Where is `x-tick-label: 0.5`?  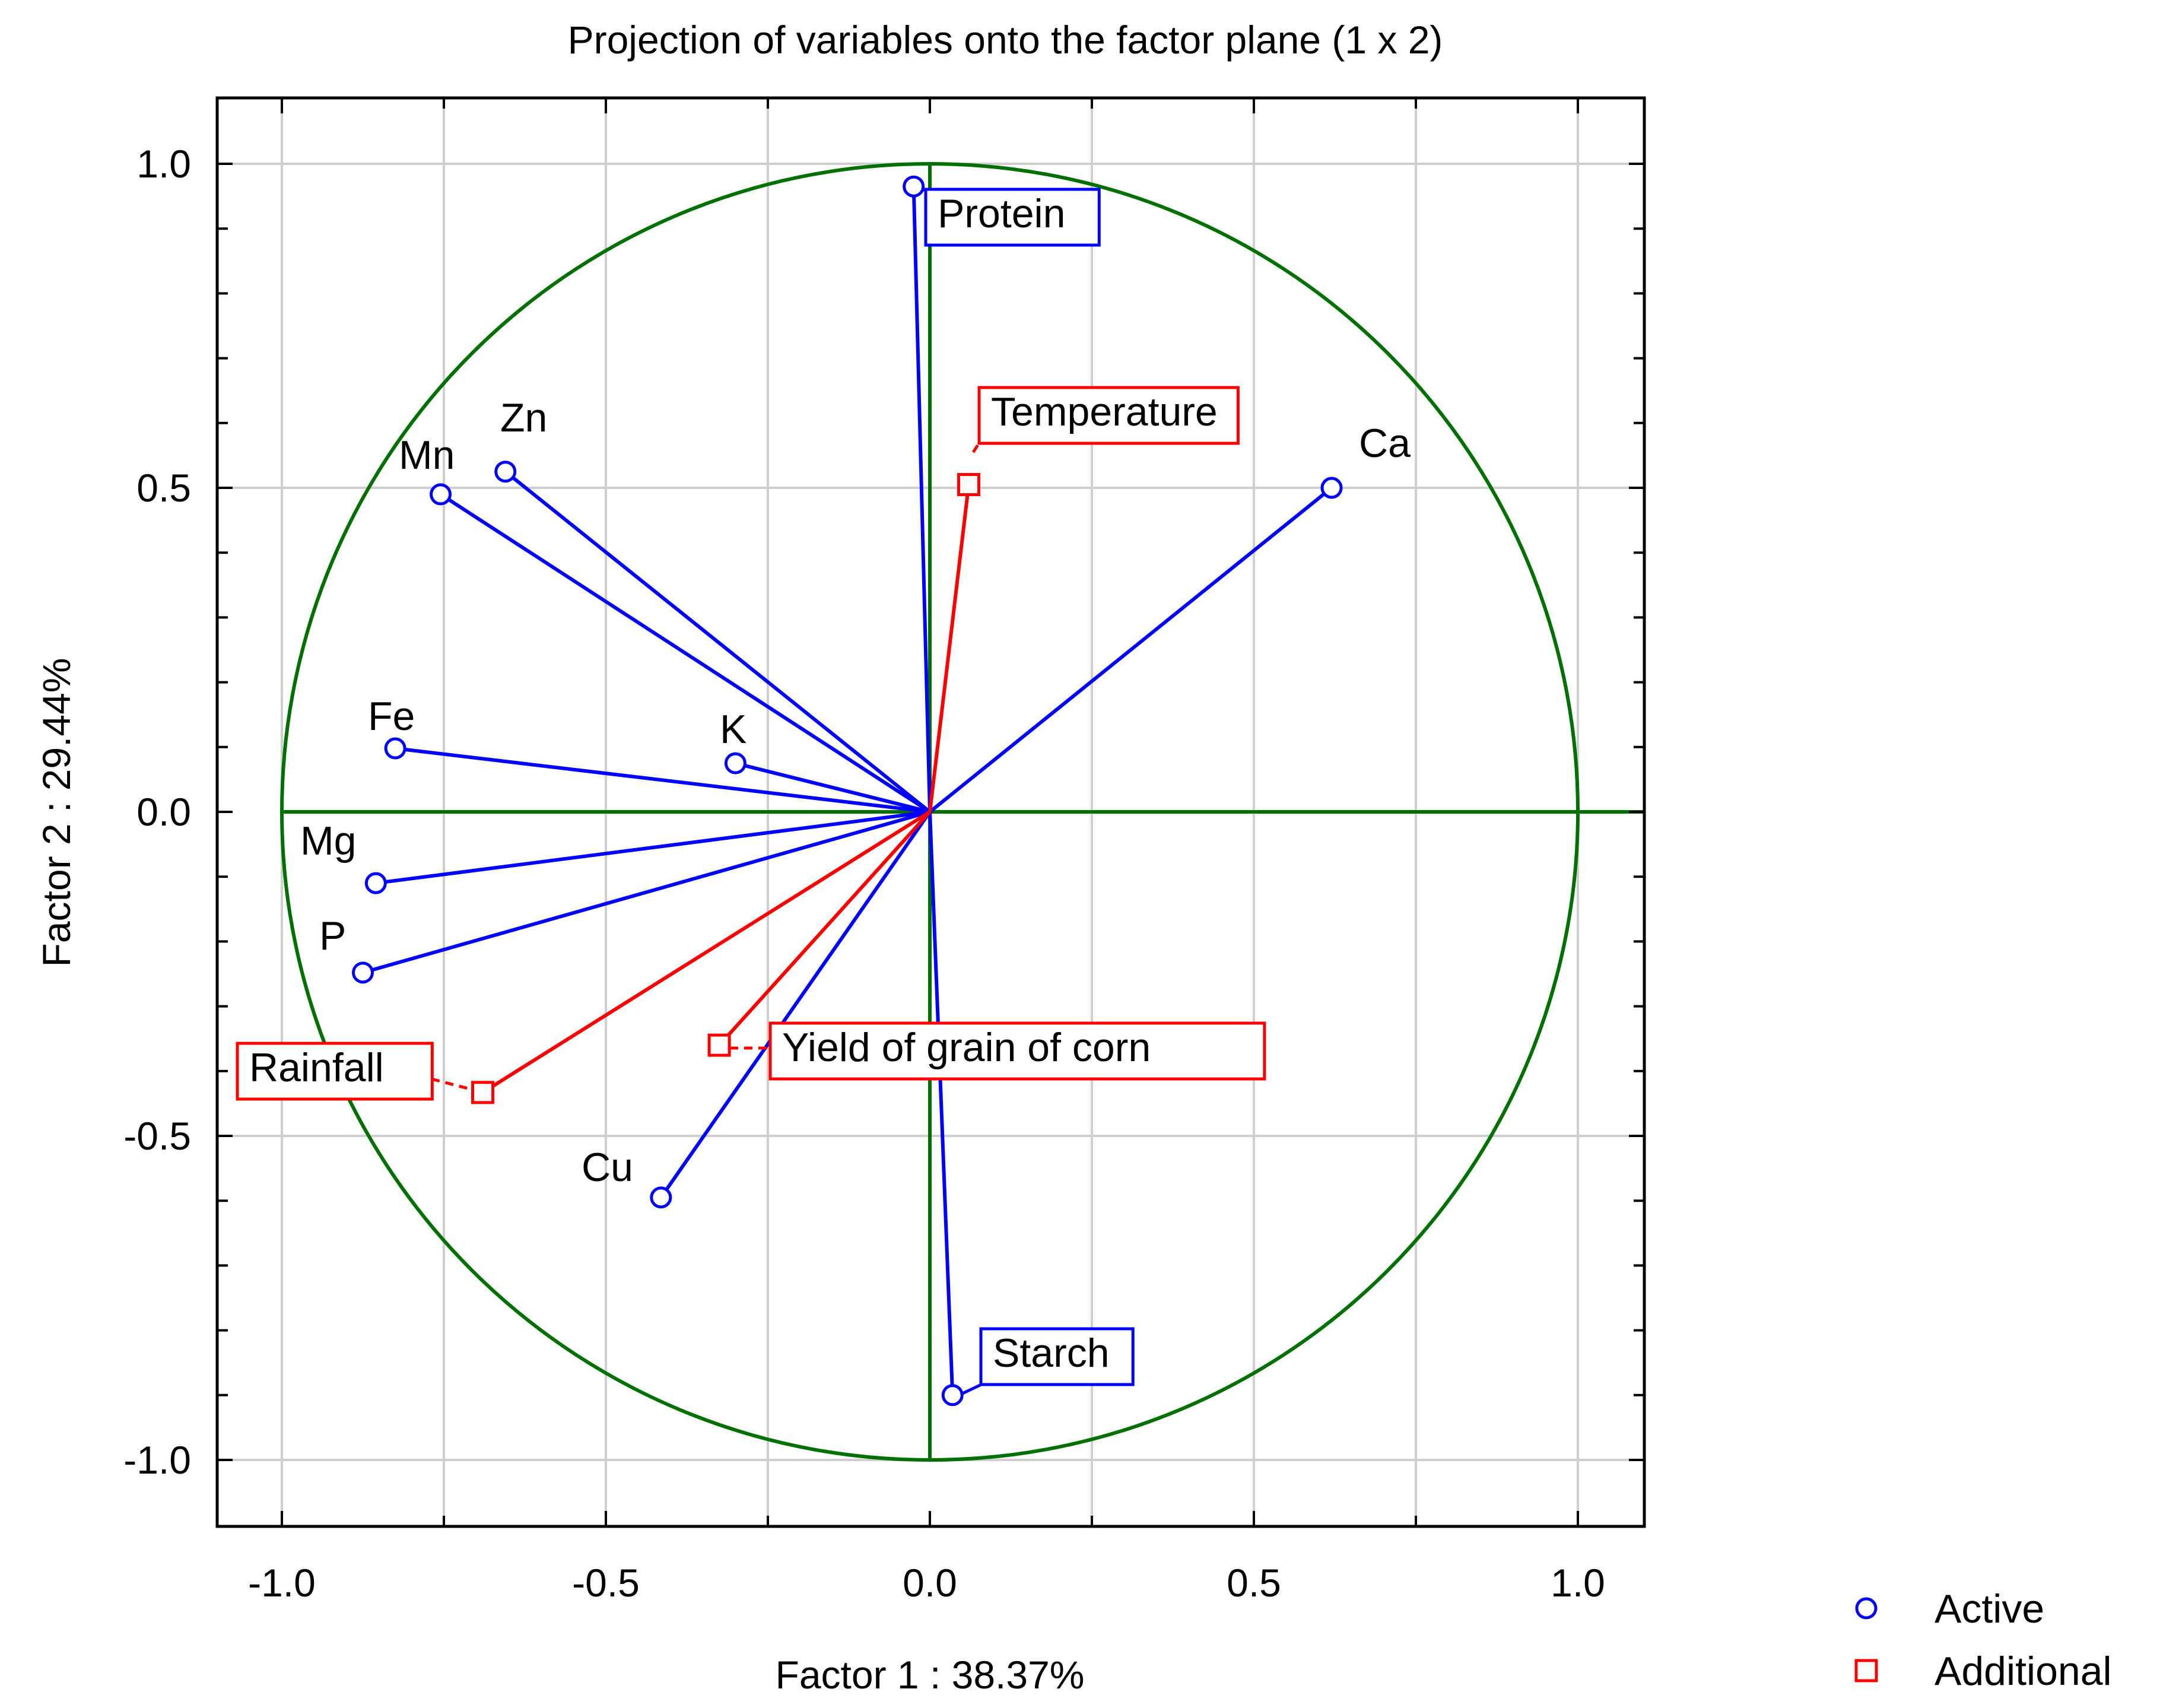 x-tick-label: 0.5 is located at coordinates (1254, 1583).